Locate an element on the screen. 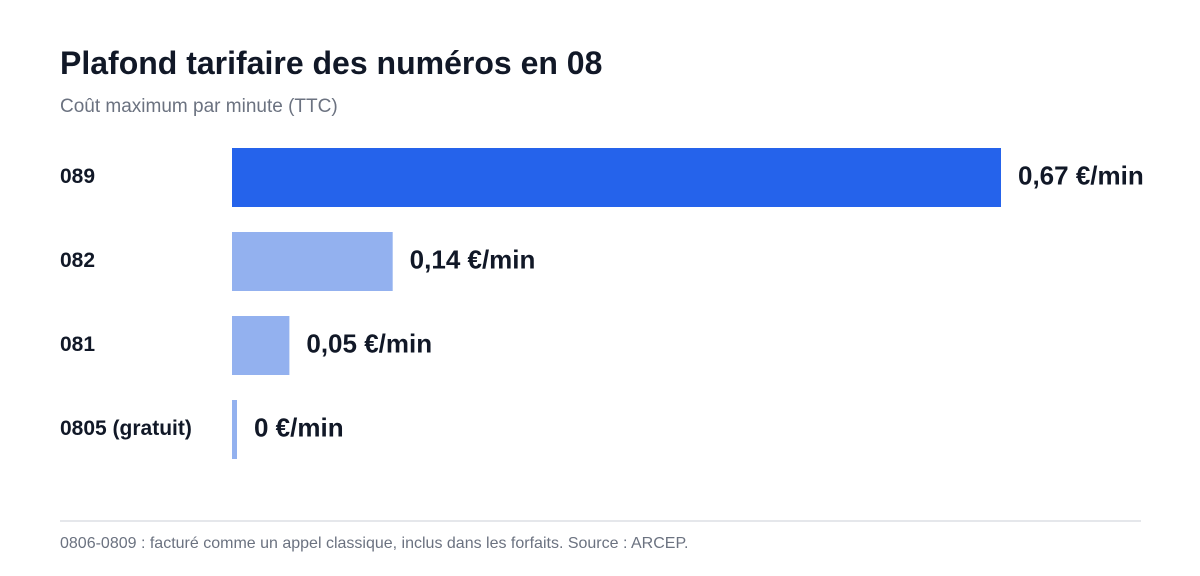 This screenshot has height=576, width=1200. value-label: 0,05 €/min is located at coordinates (369, 343).